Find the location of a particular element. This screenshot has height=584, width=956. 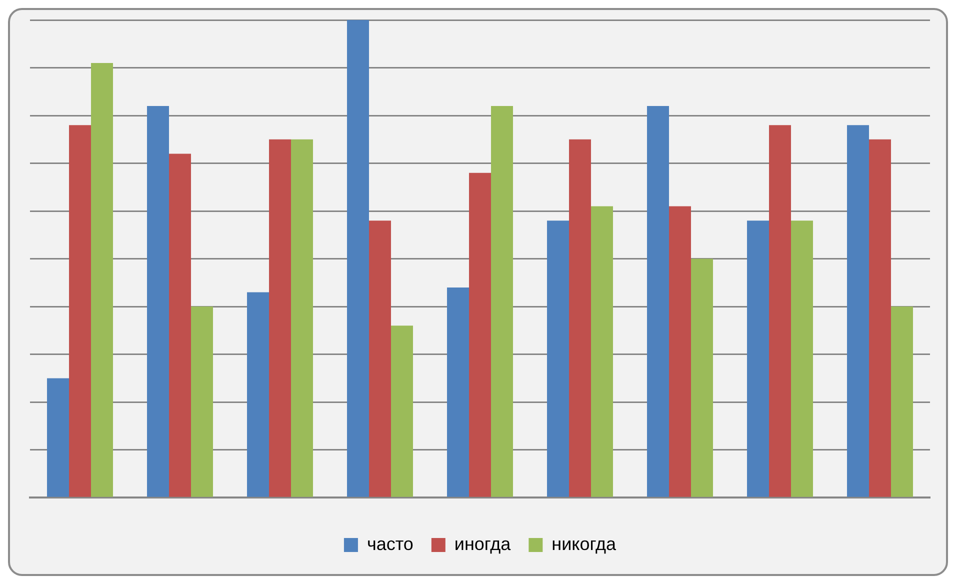

legend-label: часто is located at coordinates (390, 544).